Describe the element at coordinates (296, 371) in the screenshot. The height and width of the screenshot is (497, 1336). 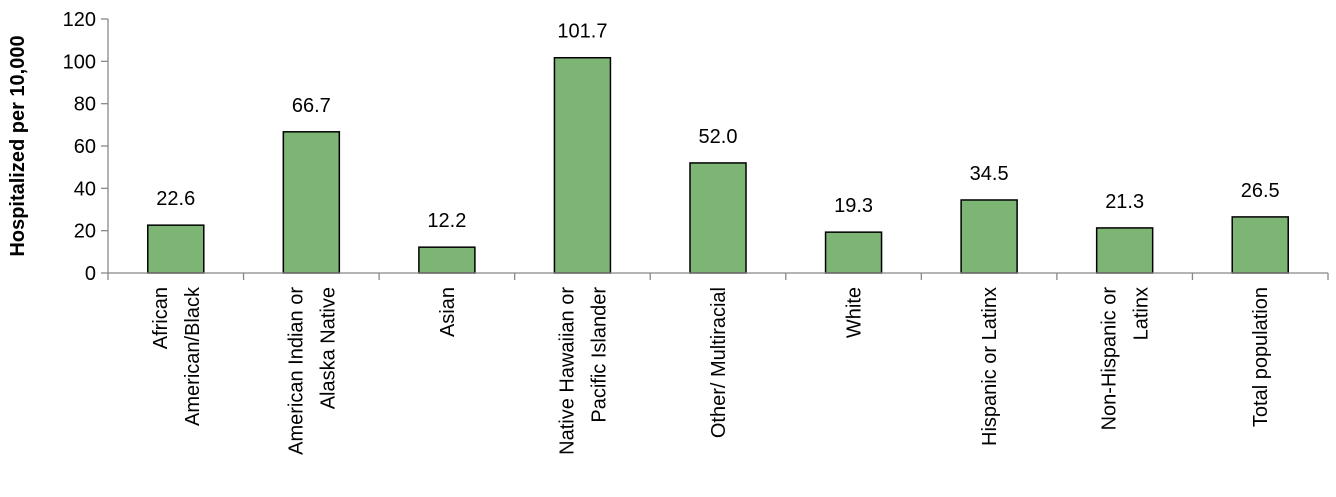
I see `category-label-line: American Indian or` at that location.